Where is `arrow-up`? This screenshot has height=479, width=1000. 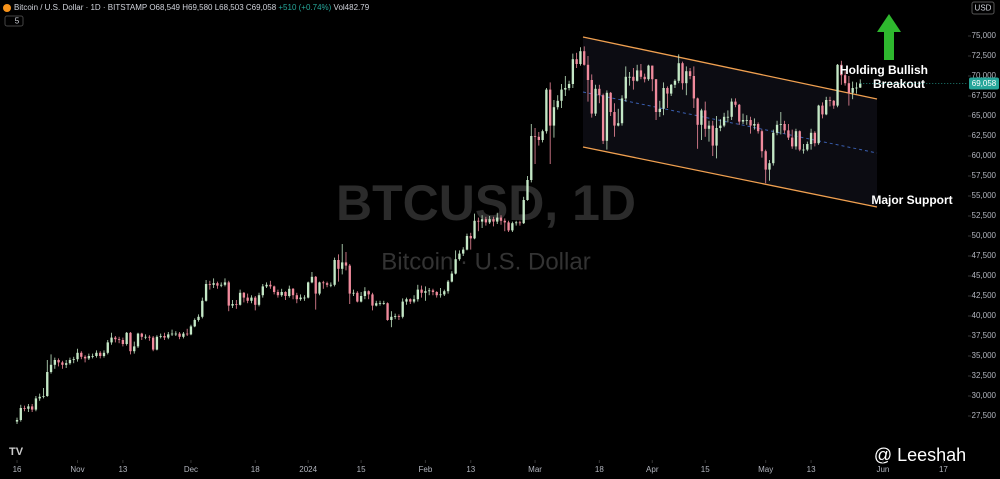
arrow-up is located at coordinates (889, 37).